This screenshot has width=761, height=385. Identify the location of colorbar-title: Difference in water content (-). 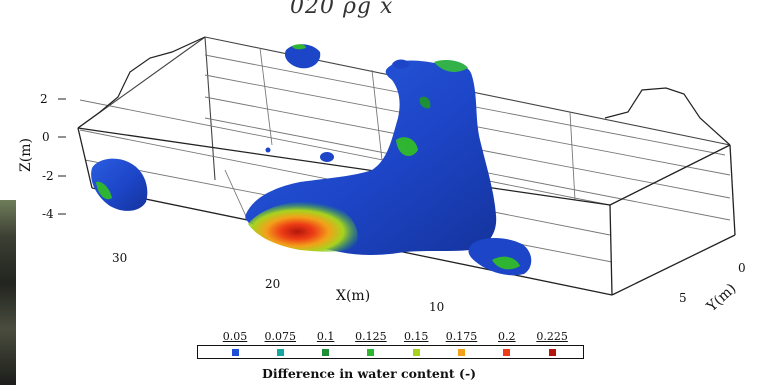
(369, 373).